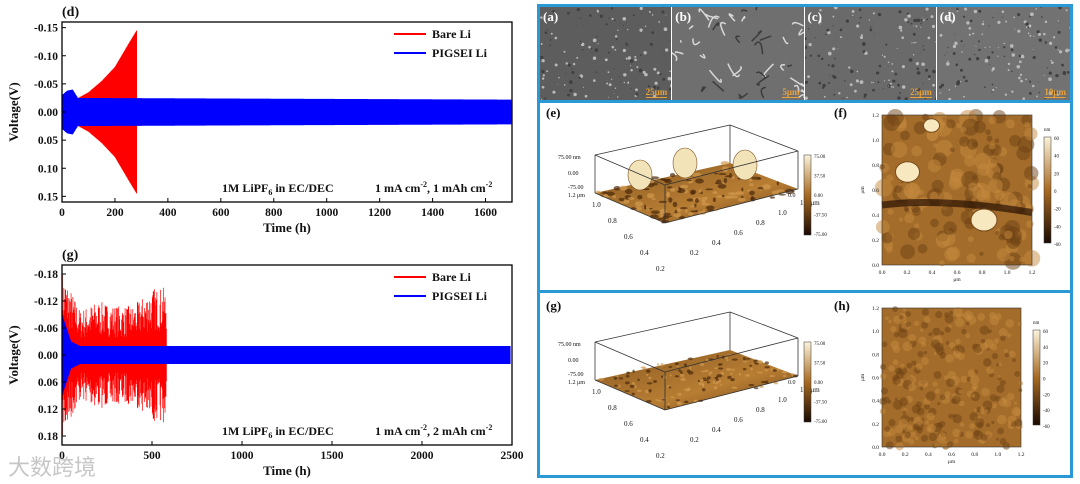  What do you see at coordinates (932, 273) in the screenshot?
I see `x-tick-label: 0.4` at bounding box center [932, 273].